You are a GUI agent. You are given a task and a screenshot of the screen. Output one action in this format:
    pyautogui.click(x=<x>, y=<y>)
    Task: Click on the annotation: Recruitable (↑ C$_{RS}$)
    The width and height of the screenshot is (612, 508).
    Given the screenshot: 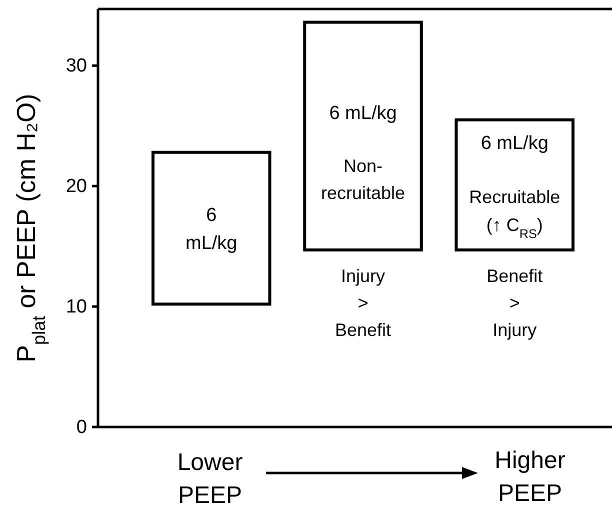 What is the action you would take?
    pyautogui.click(x=514, y=214)
    